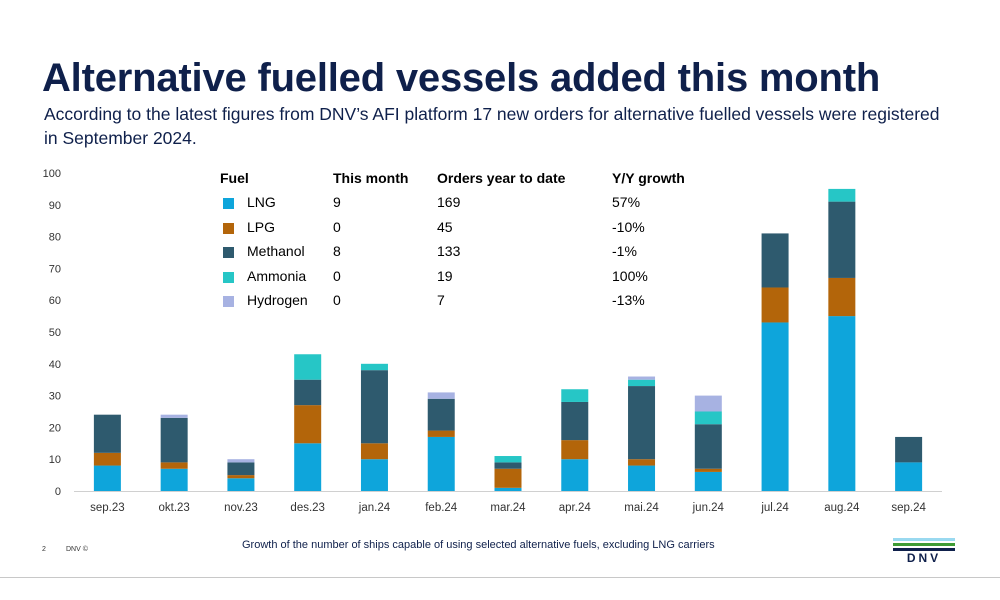 Image resolution: width=1000 pixels, height=600 pixels. What do you see at coordinates (58, 492) in the screenshot?
I see `y-tick-label: 0` at bounding box center [58, 492].